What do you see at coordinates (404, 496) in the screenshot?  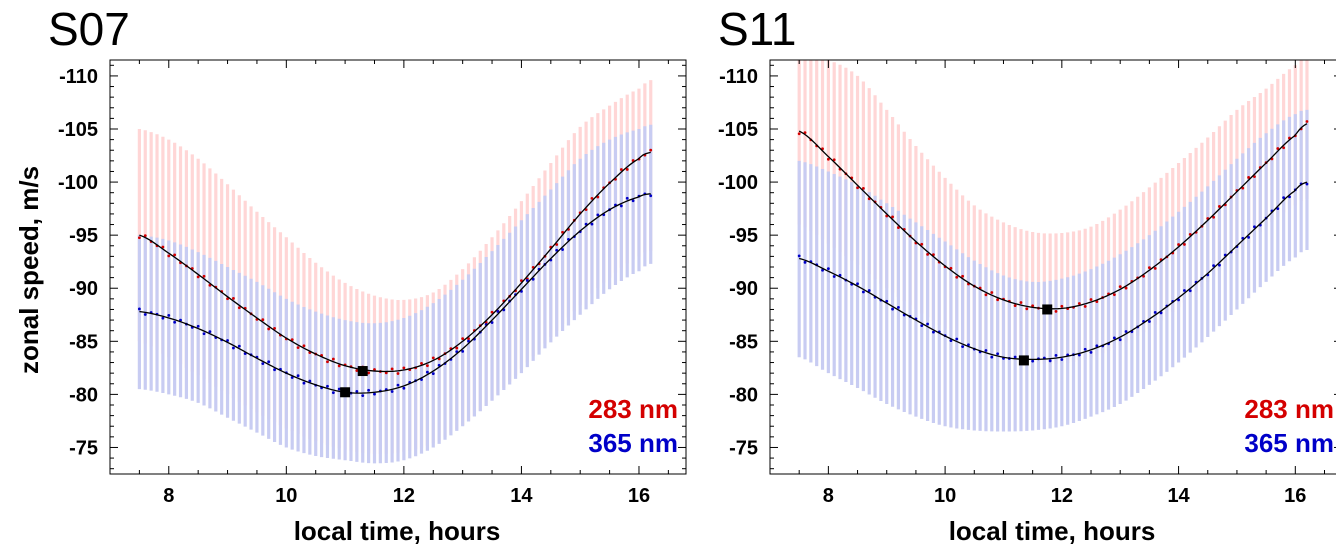 I see `x-tick-label: 12` at bounding box center [404, 496].